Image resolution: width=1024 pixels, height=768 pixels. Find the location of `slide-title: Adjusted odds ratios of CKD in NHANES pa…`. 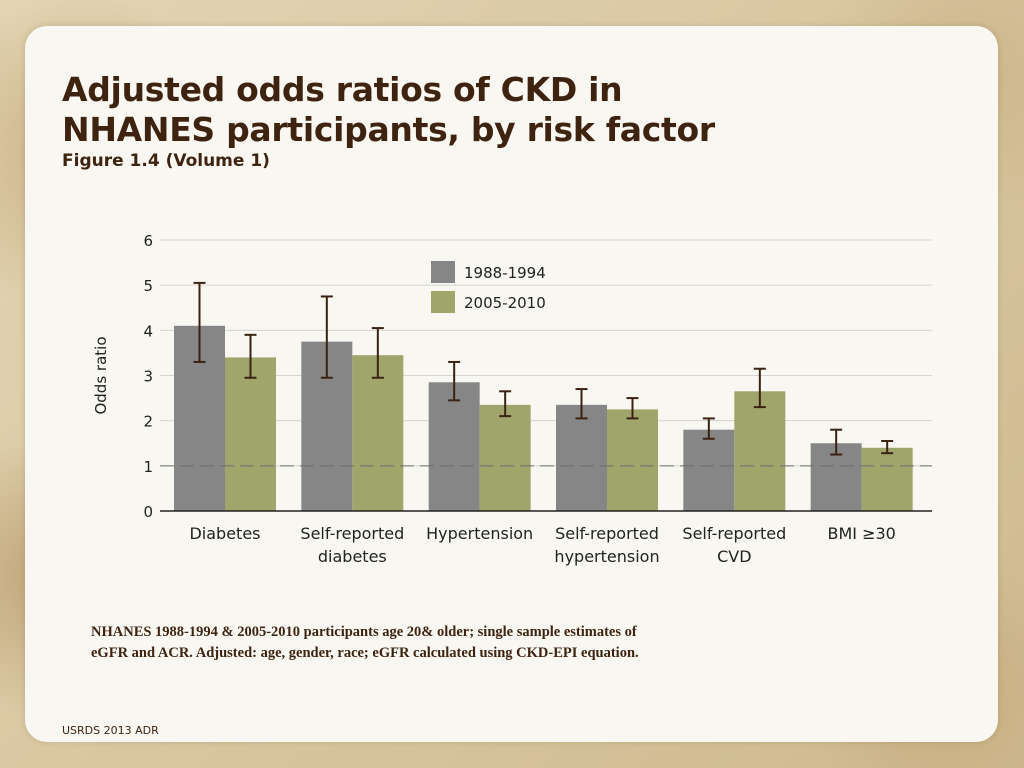

slide-title: Adjusted odds ratios of CKD in NHANES pa… is located at coordinates (388, 110).